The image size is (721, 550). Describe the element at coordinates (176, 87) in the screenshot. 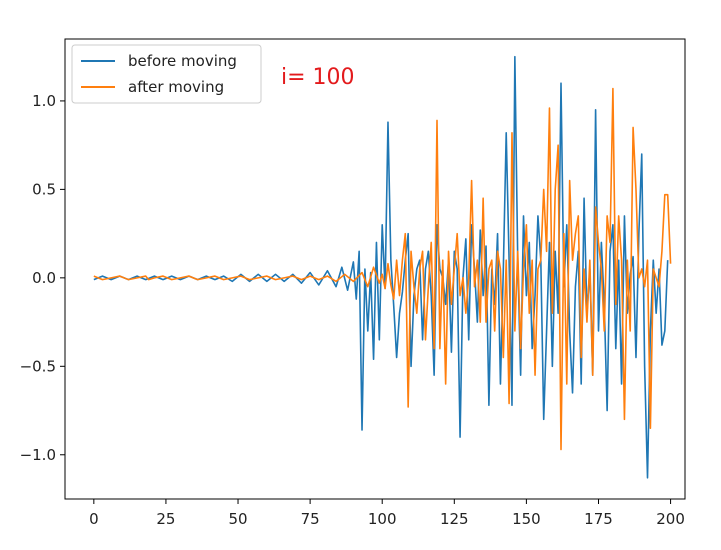

I see `legend-label-after-moving: after moving` at that location.